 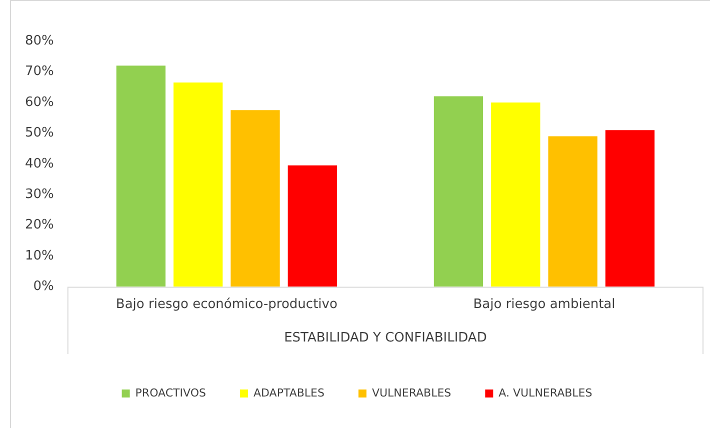 I want to click on y-tick-label: 40%, so click(x=39, y=164).